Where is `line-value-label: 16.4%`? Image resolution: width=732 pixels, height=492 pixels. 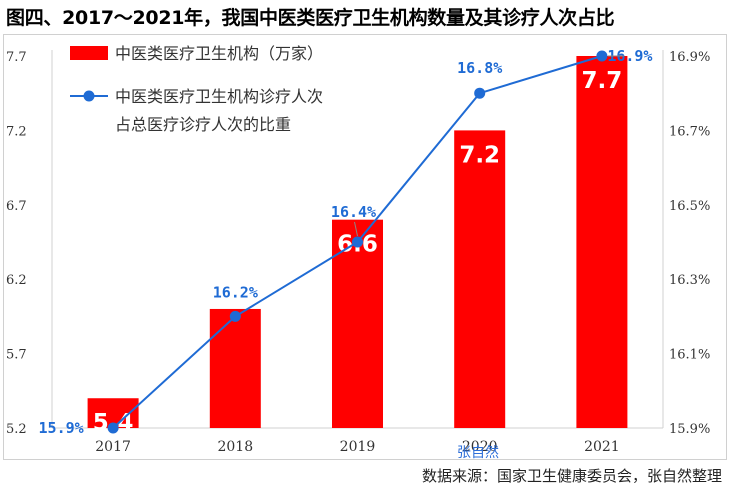 line-value-label: 16.4% is located at coordinates (353, 212).